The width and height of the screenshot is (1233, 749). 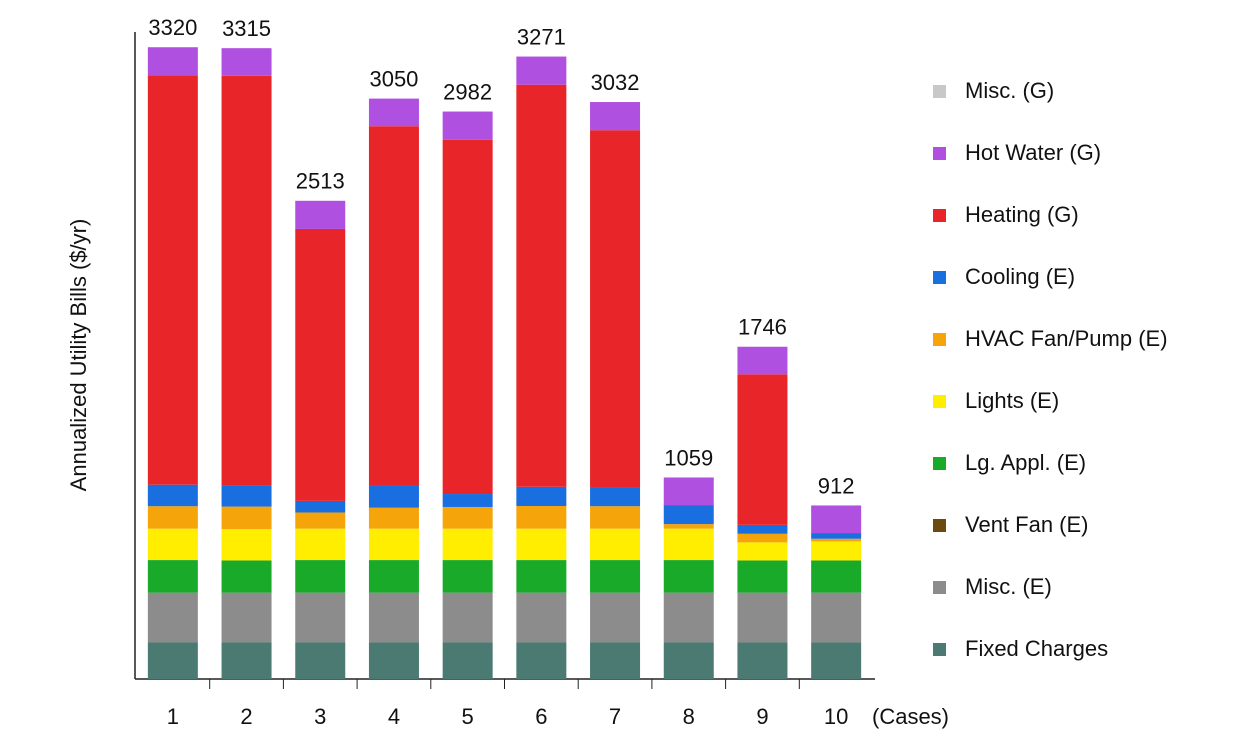 What do you see at coordinates (910, 716) in the screenshot?
I see `x-axis-unit: (Cases)` at bounding box center [910, 716].